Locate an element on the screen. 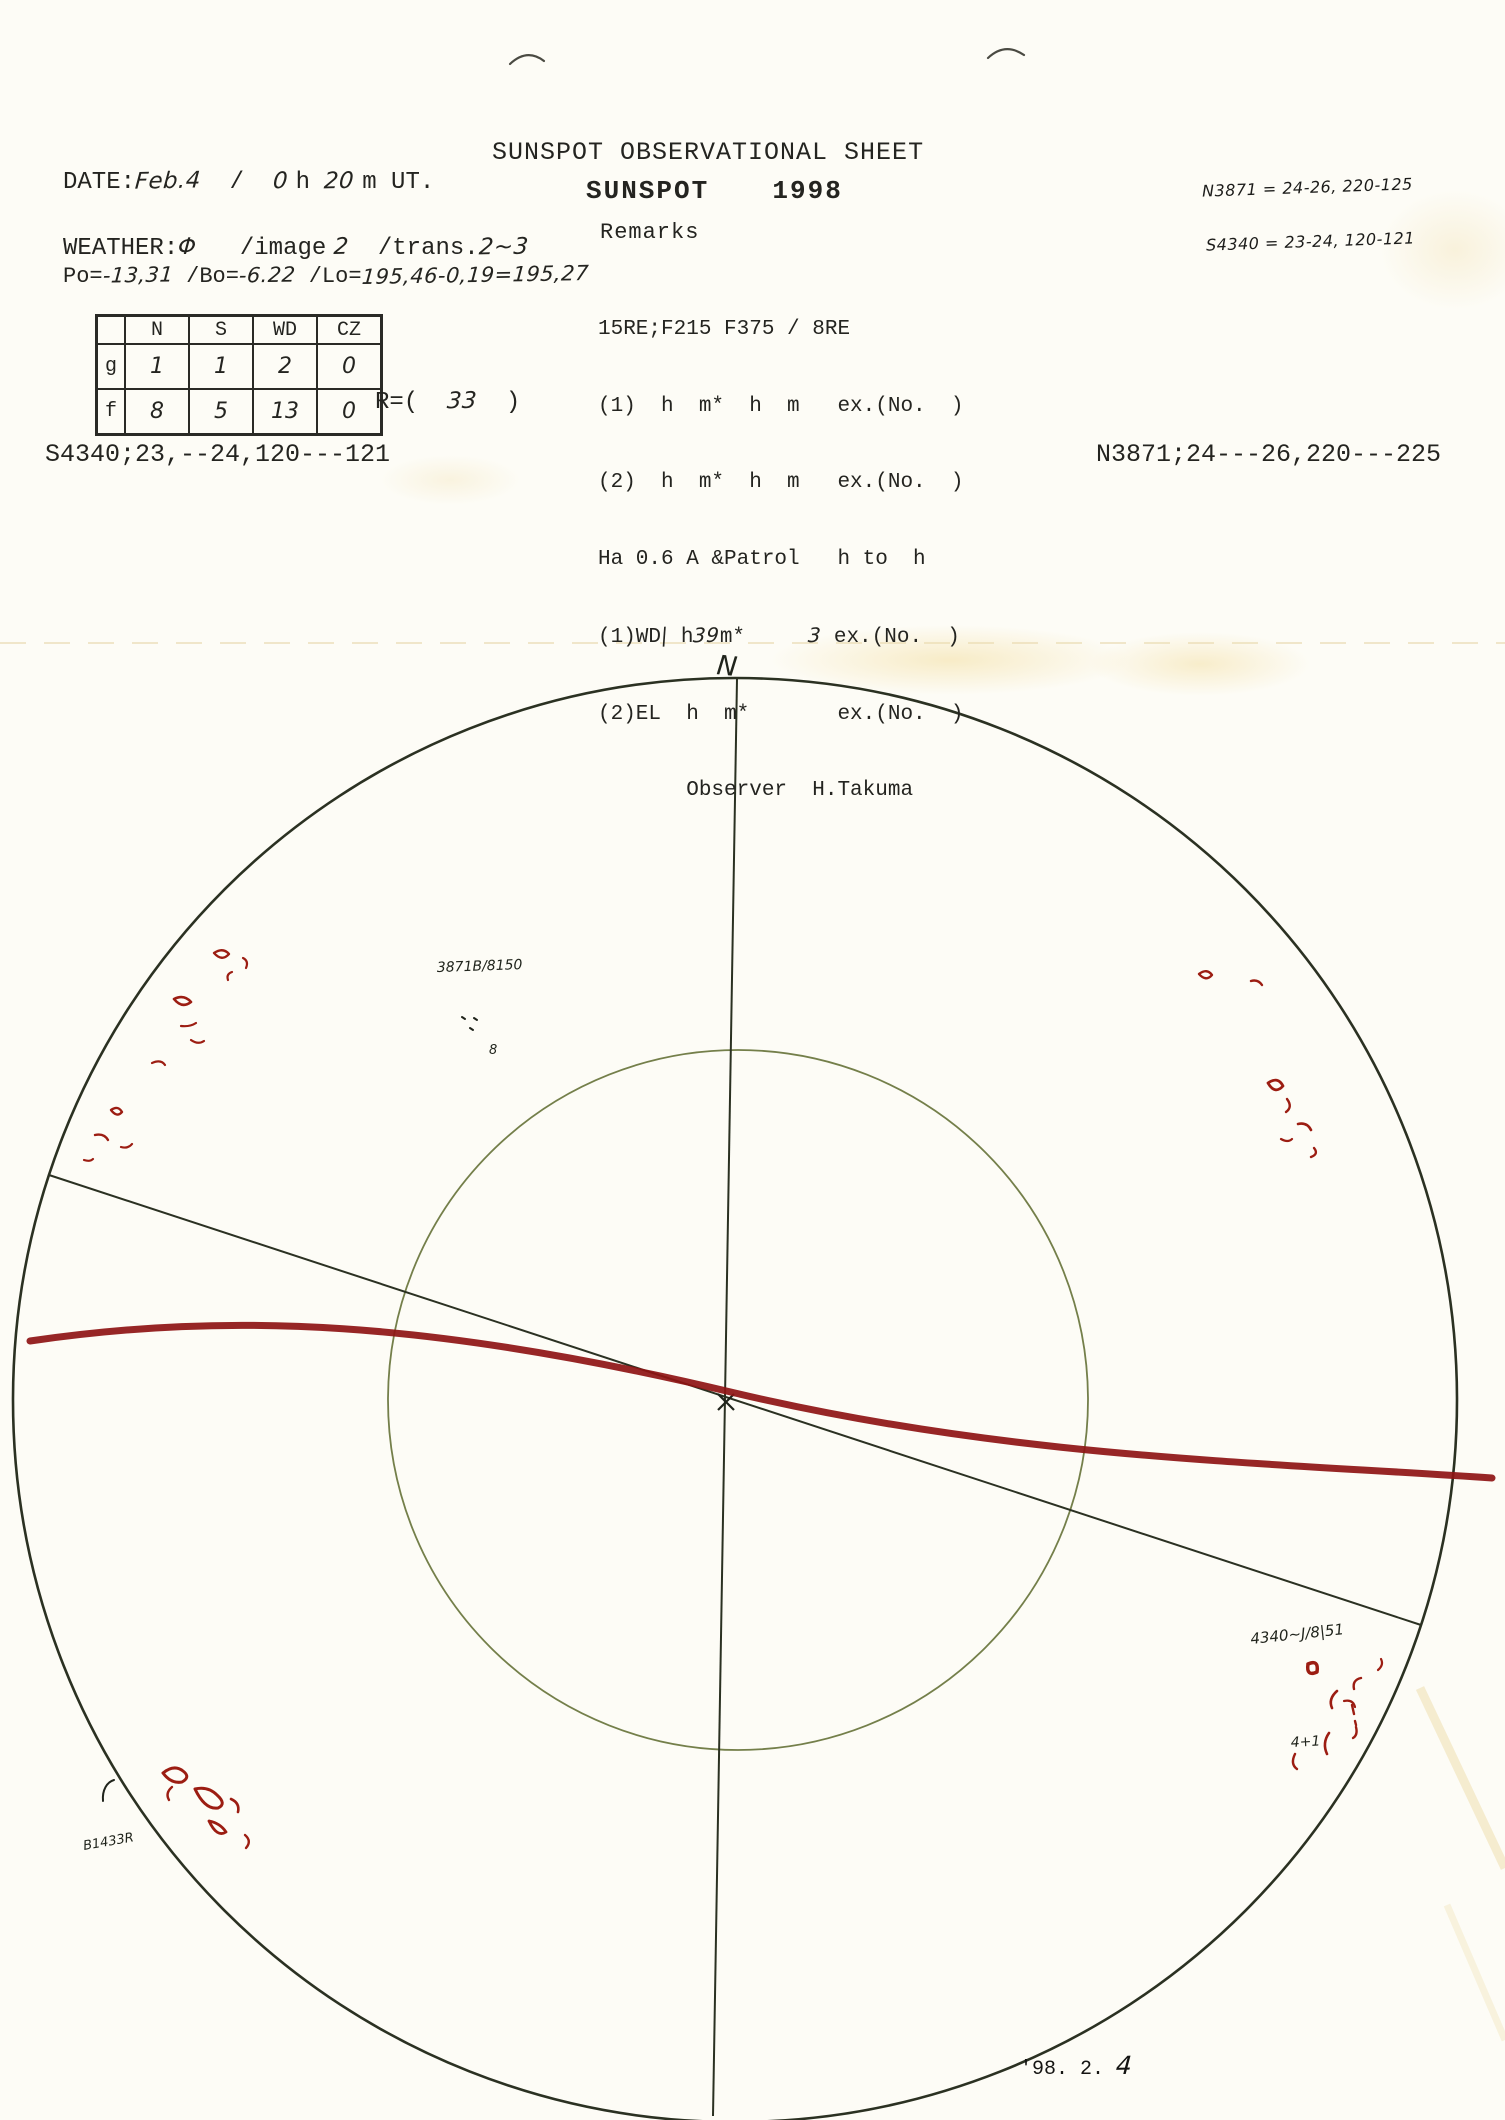  diagram-label: N is located at coordinates (726, 666).